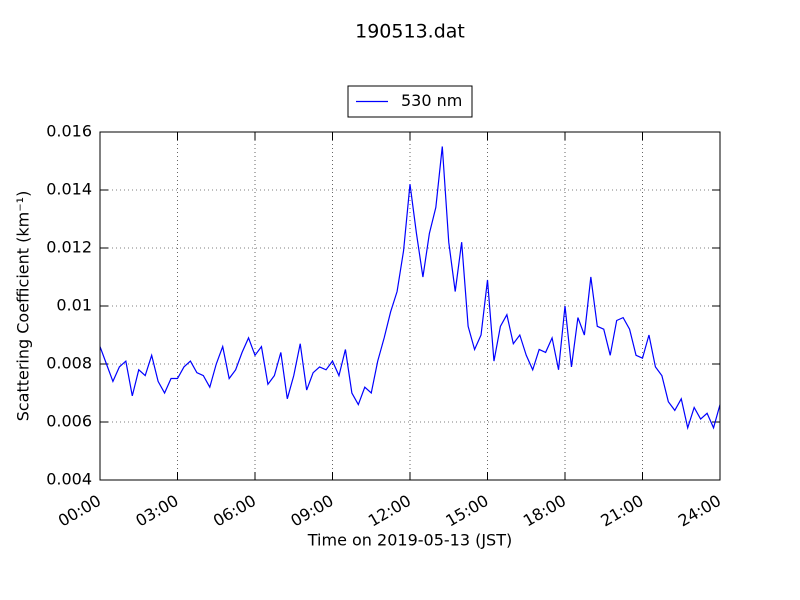 The width and height of the screenshot is (800, 600). Describe the element at coordinates (74, 305) in the screenshot. I see `y-tick-label: 0.01` at that location.